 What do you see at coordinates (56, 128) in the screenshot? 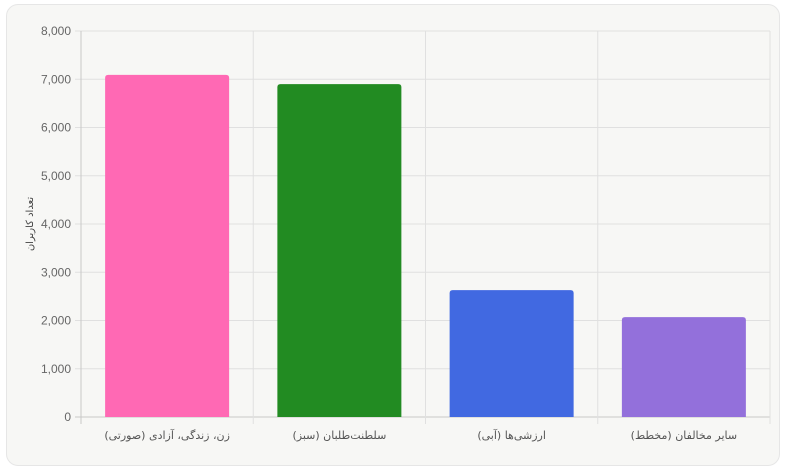
I see `y-tick-label: 6,000` at bounding box center [56, 128].